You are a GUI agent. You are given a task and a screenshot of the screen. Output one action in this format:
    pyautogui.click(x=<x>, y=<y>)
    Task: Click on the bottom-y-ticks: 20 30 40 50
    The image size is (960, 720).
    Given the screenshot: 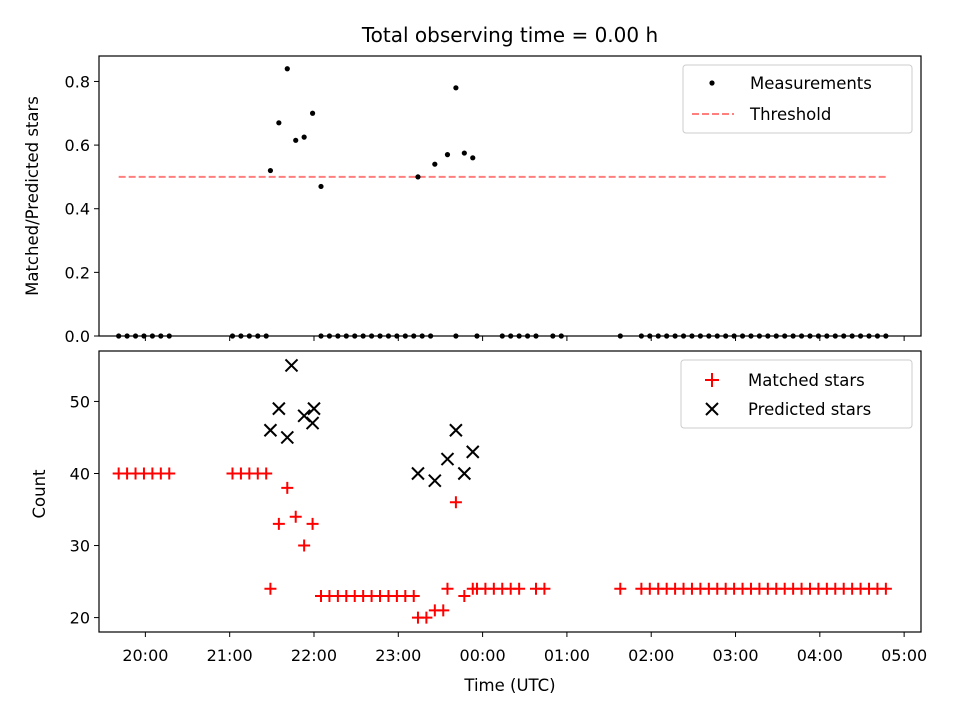 What is the action you would take?
    pyautogui.click(x=84, y=510)
    